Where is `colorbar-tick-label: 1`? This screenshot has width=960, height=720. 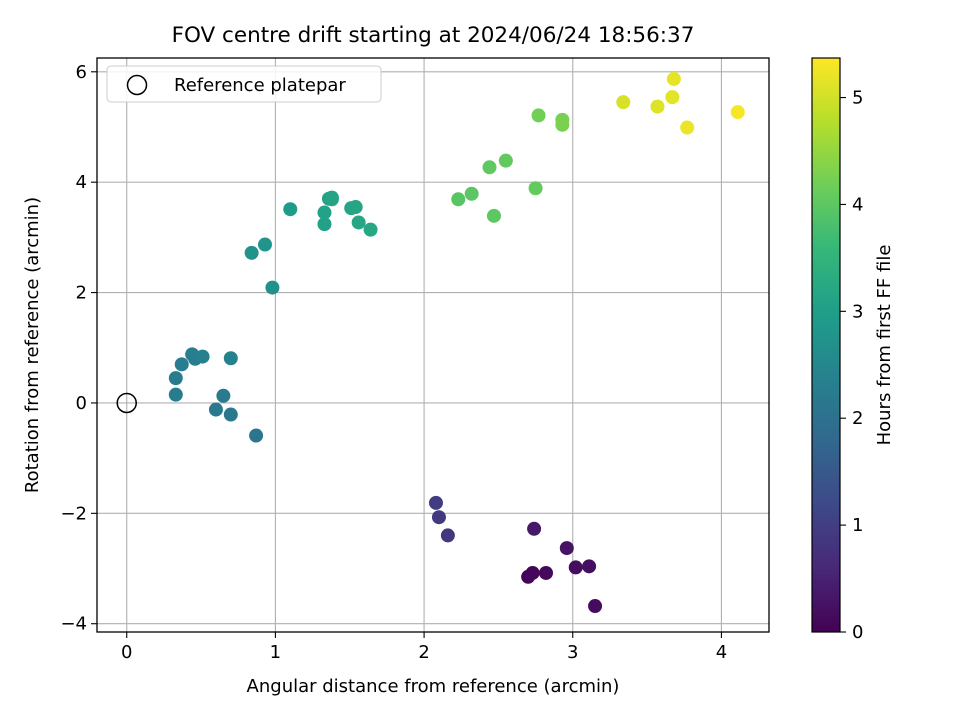 colorbar-tick-label: 1 is located at coordinates (857, 525).